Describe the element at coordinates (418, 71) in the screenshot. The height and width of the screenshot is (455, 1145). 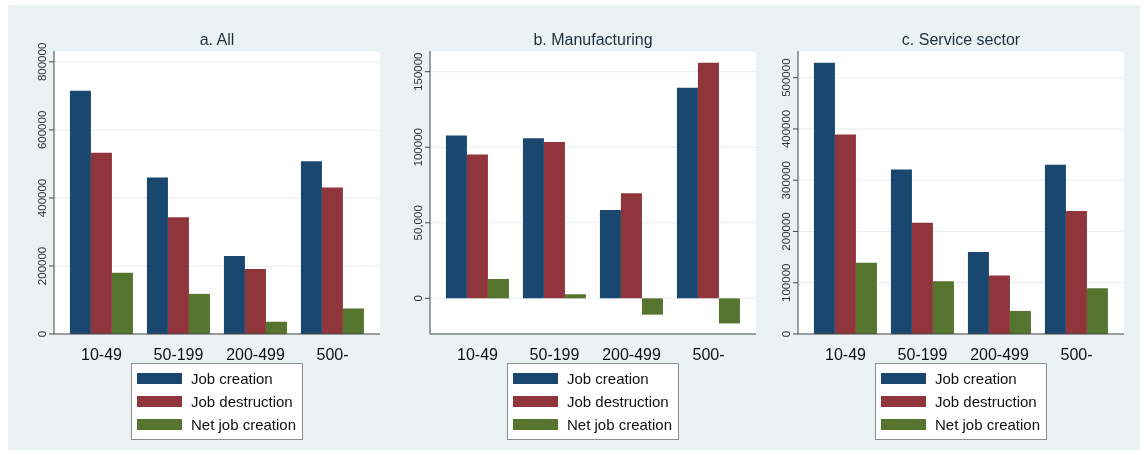
I see `y-tick-label: 150000` at that location.